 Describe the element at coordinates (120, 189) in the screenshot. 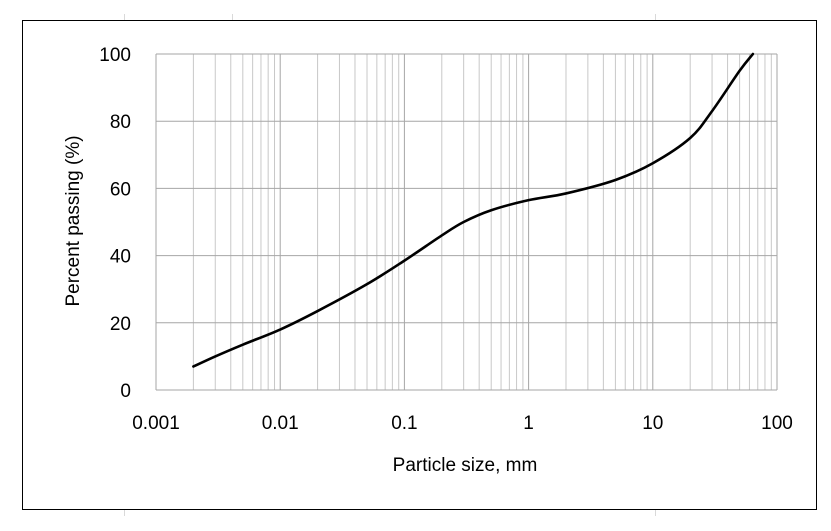

I see `y-tick-label: 60` at that location.